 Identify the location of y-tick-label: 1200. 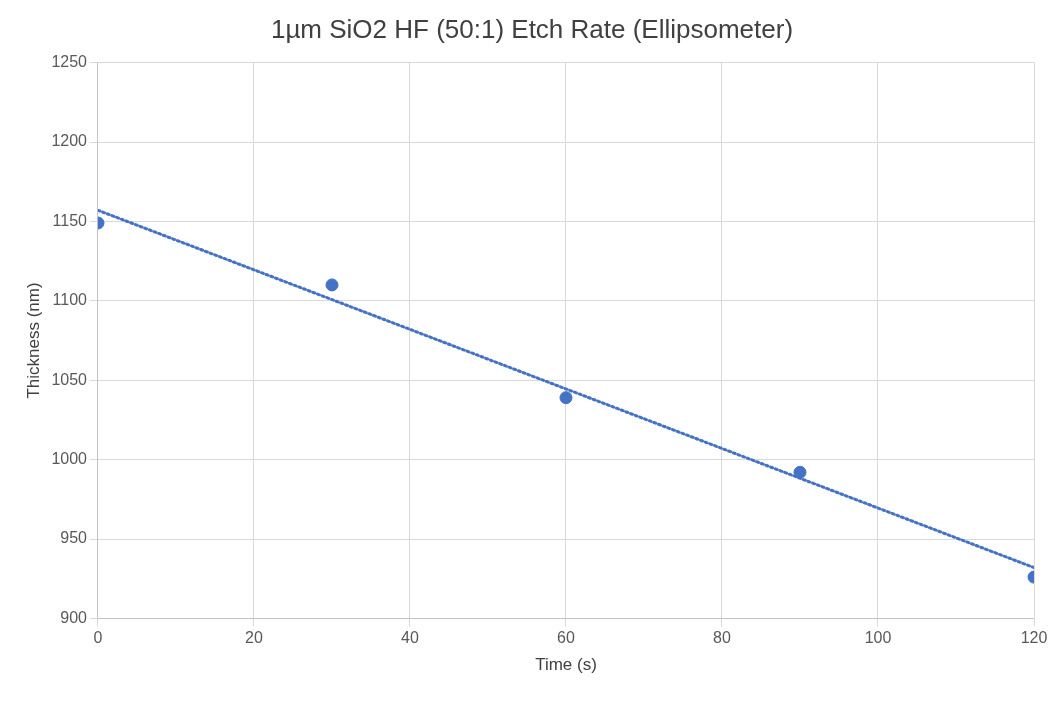
(69, 141).